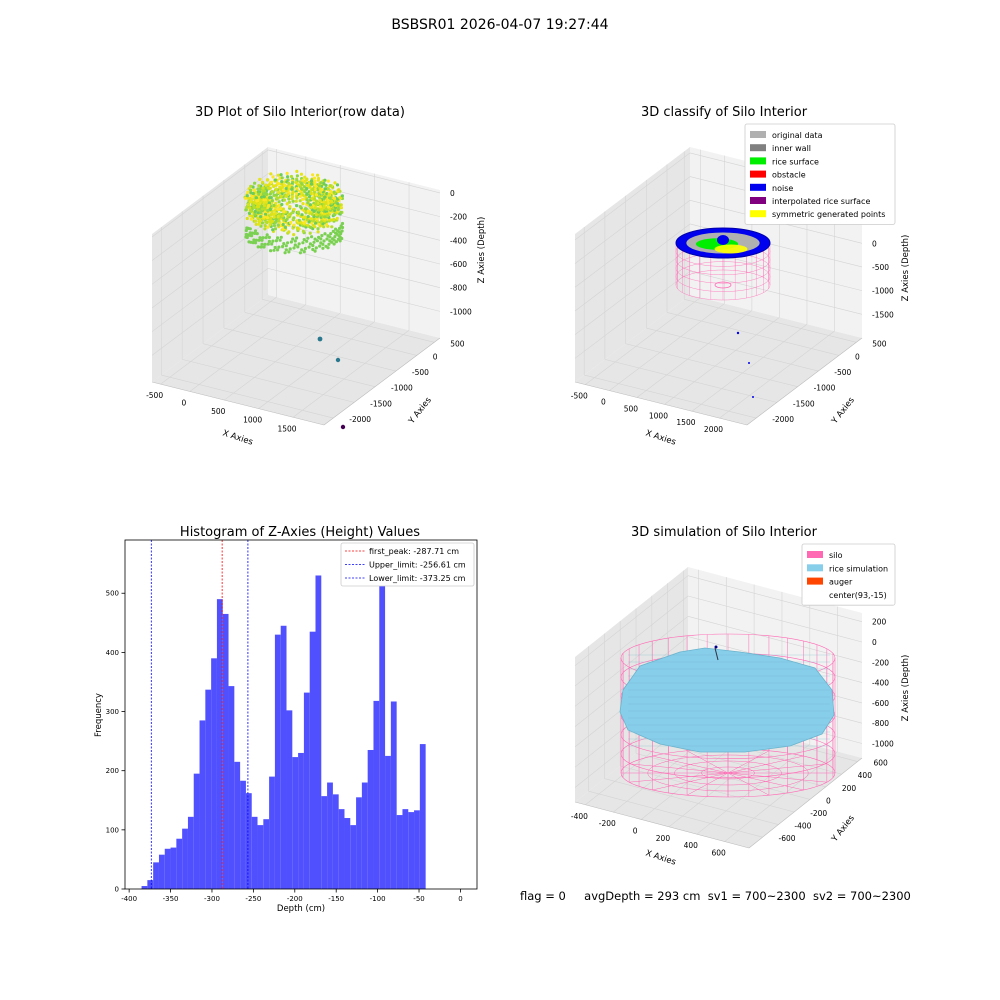 Image resolution: width=1000 pixels, height=1000 pixels. What do you see at coordinates (906, 688) in the screenshot?
I see `z-axis-label: Z Axies (Depth)` at bounding box center [906, 688].